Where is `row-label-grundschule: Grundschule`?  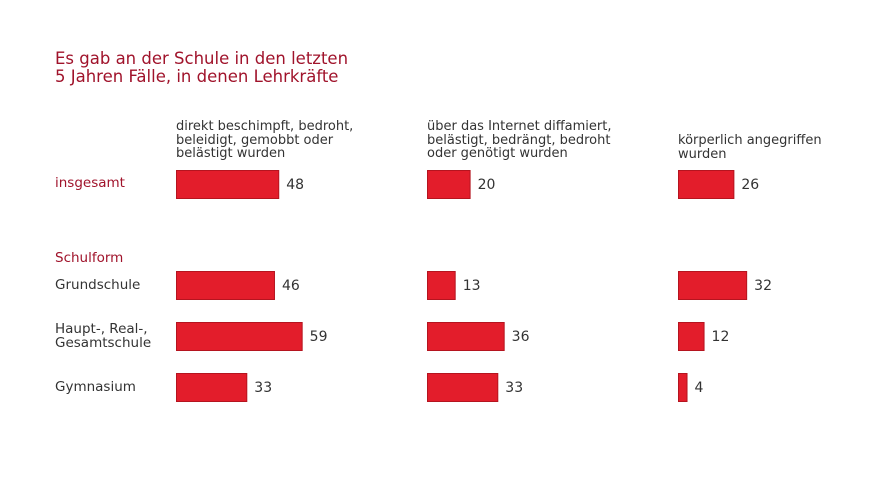 row-label-grundschule: Grundschule is located at coordinates (98, 285).